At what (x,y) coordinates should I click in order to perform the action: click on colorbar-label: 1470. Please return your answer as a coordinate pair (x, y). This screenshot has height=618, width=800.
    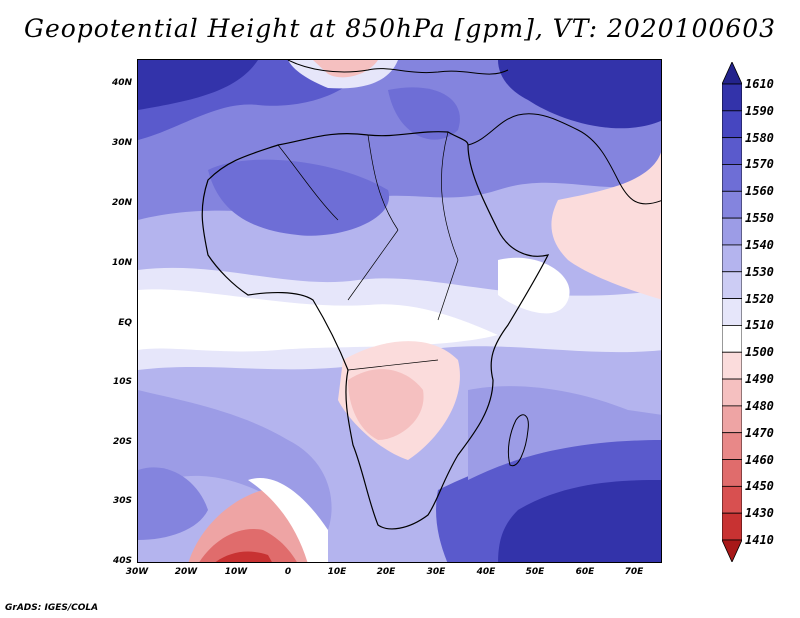
    Looking at the image, I should click on (759, 432).